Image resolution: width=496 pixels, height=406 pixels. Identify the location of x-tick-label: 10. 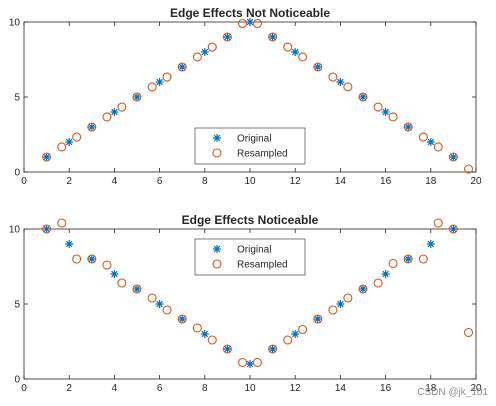
(250, 181).